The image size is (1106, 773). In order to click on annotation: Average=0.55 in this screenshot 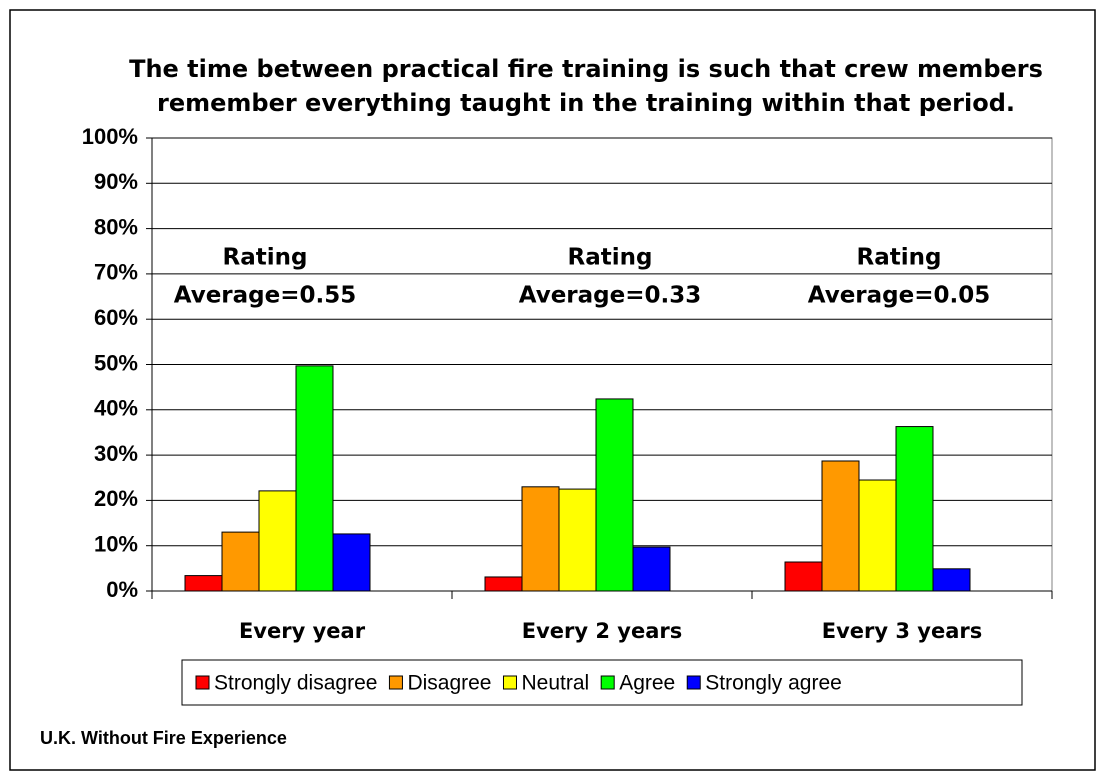, I will do `click(265, 296)`.